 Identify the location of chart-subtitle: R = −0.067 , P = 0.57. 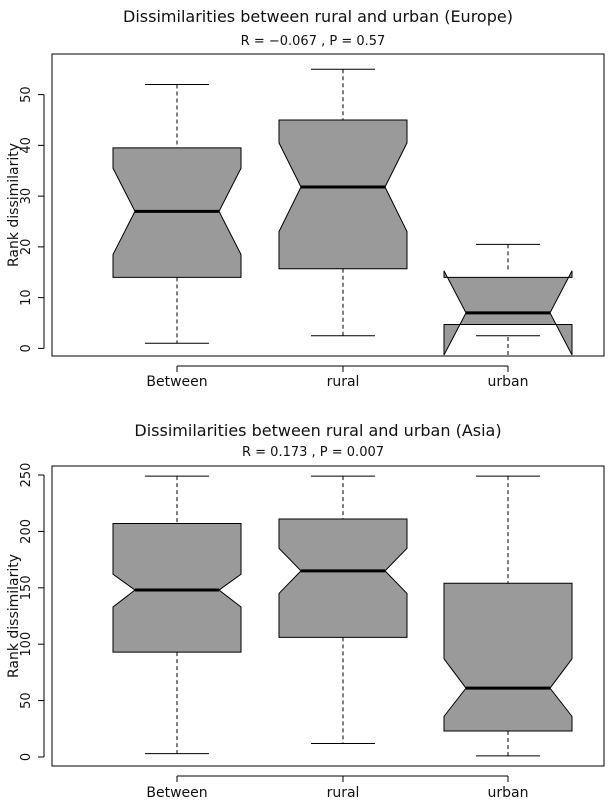
(313, 41).